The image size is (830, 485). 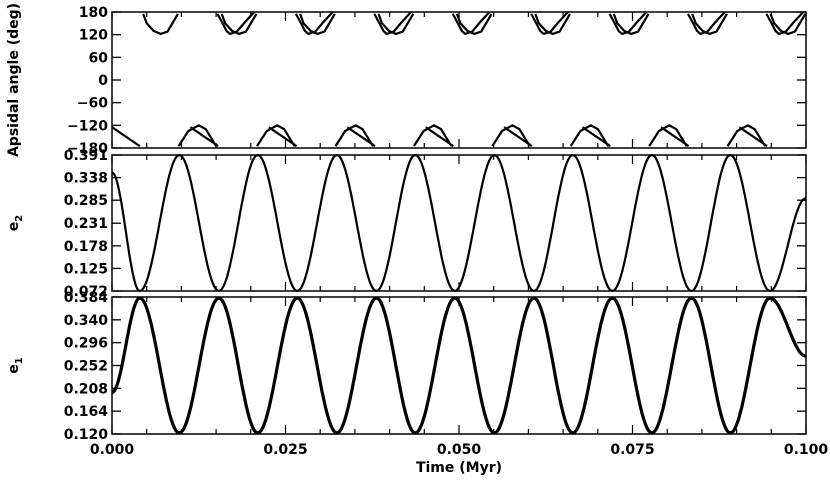 What do you see at coordinates (459, 468) in the screenshot?
I see `x-axis-label: Time (Myr)` at bounding box center [459, 468].